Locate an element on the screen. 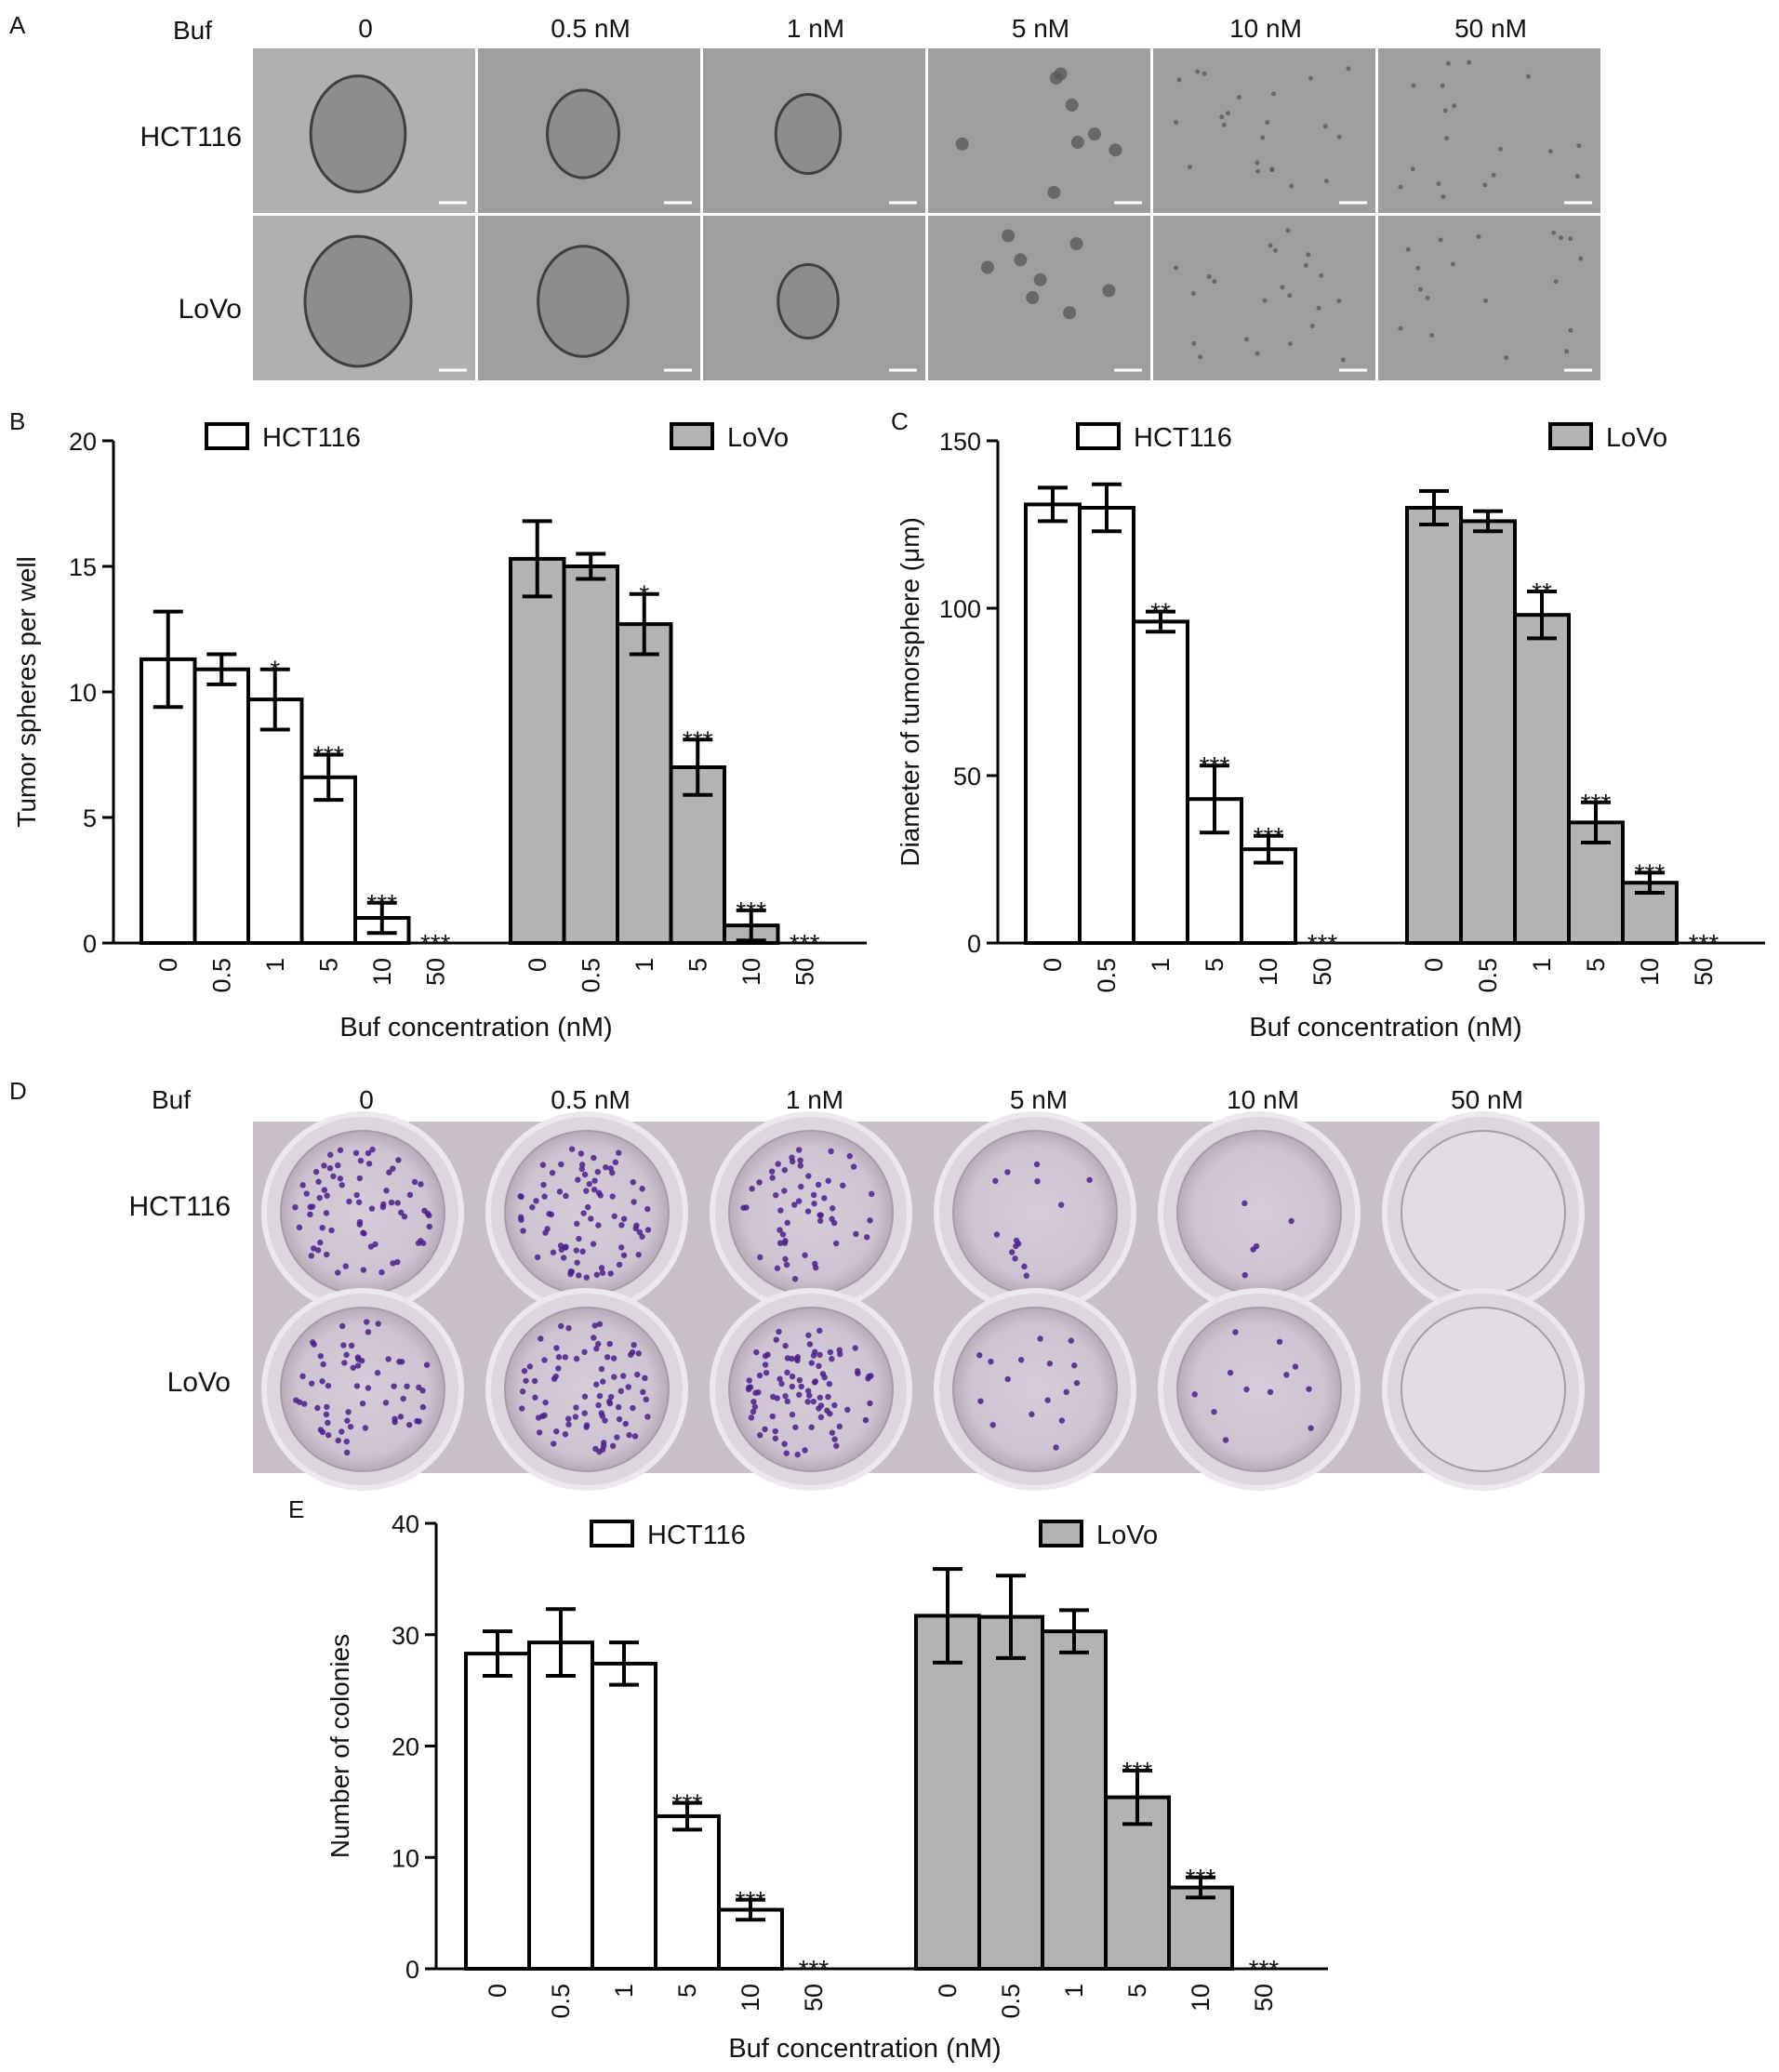  x-tick-label: 10 is located at coordinates (1268, 972).